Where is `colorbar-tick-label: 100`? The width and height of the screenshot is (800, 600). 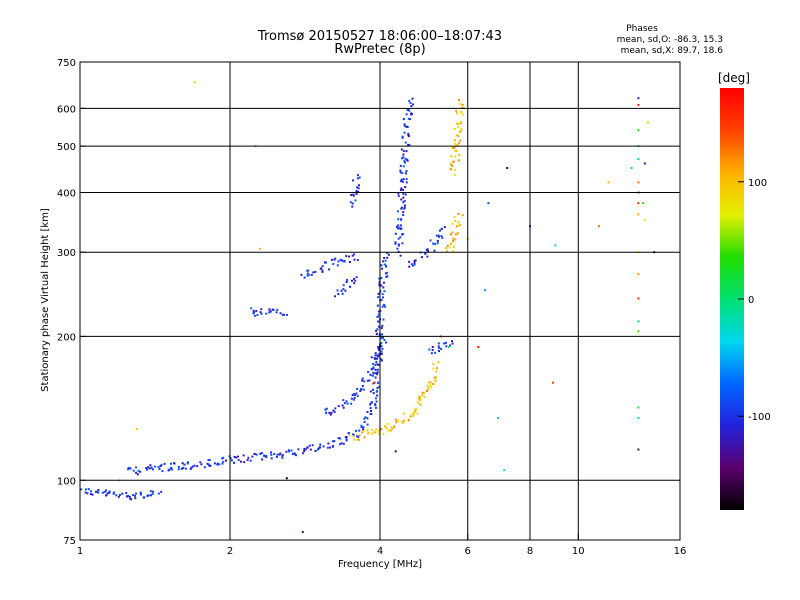 colorbar-tick-label: 100 is located at coordinates (757, 183).